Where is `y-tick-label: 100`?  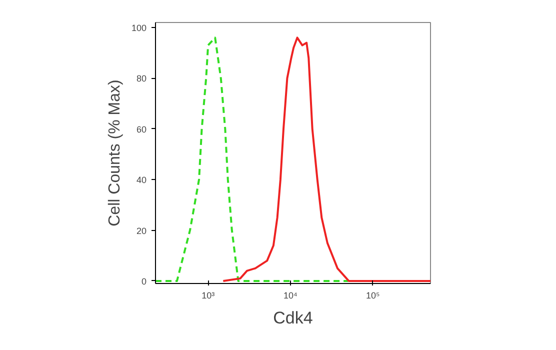 y-tick-label: 100 is located at coordinates (139, 28).